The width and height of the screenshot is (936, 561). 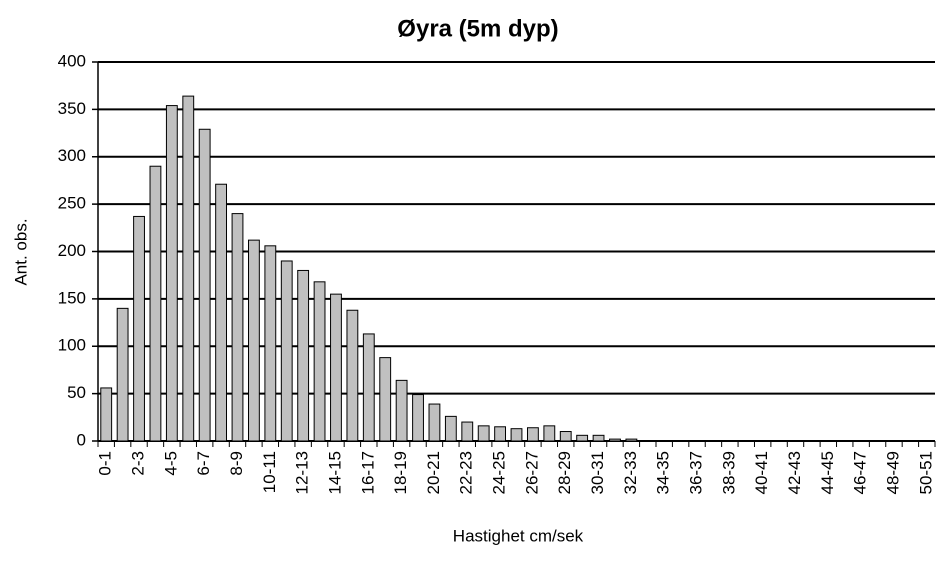 I want to click on y-tick-label: 150, so click(x=72, y=297).